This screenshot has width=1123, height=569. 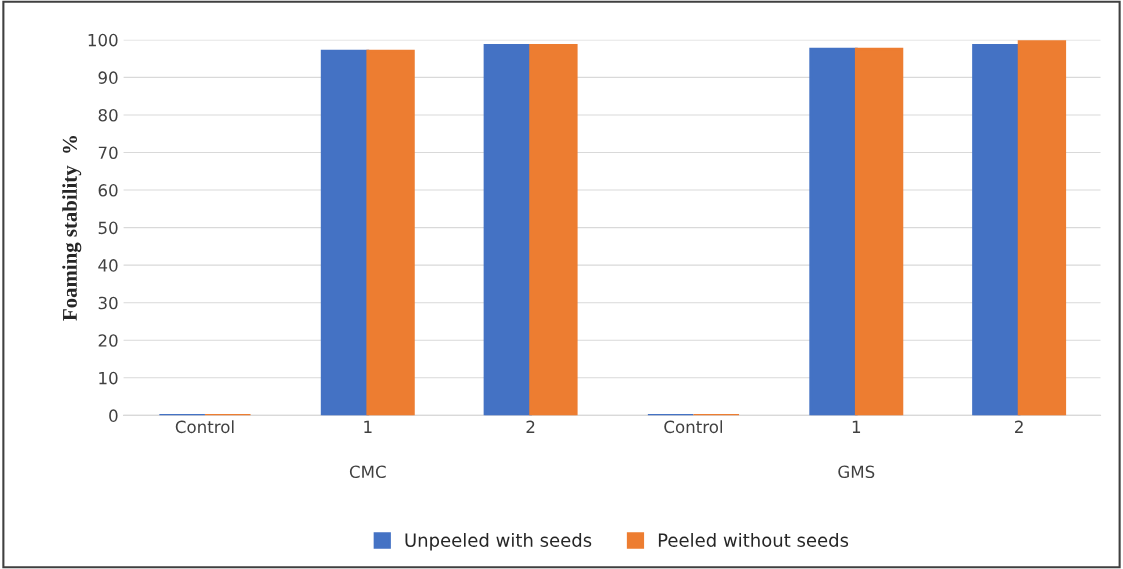 What do you see at coordinates (108, 228) in the screenshot?
I see `y-tick-label: 50` at bounding box center [108, 228].